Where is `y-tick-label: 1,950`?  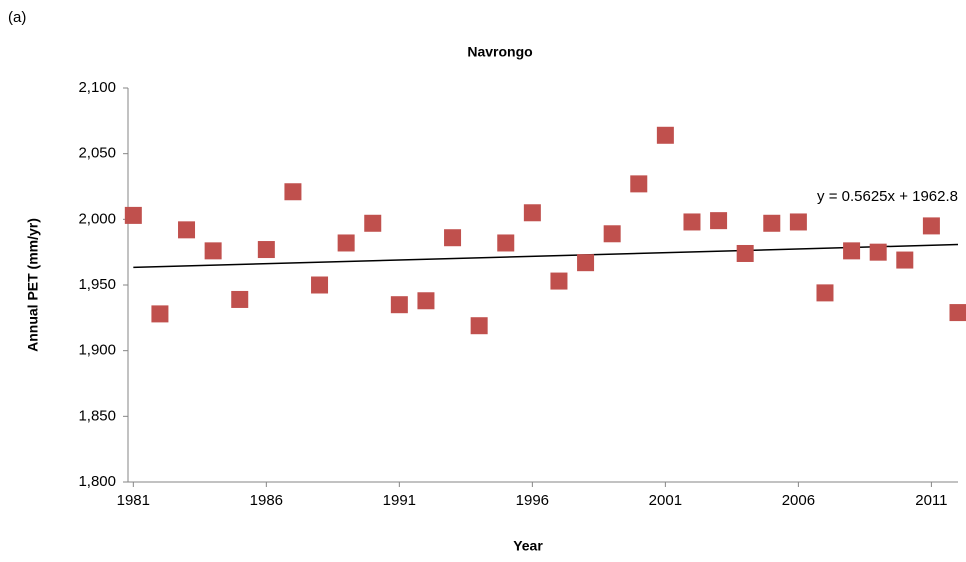
y-tick-label: 1,950 is located at coordinates (97, 284).